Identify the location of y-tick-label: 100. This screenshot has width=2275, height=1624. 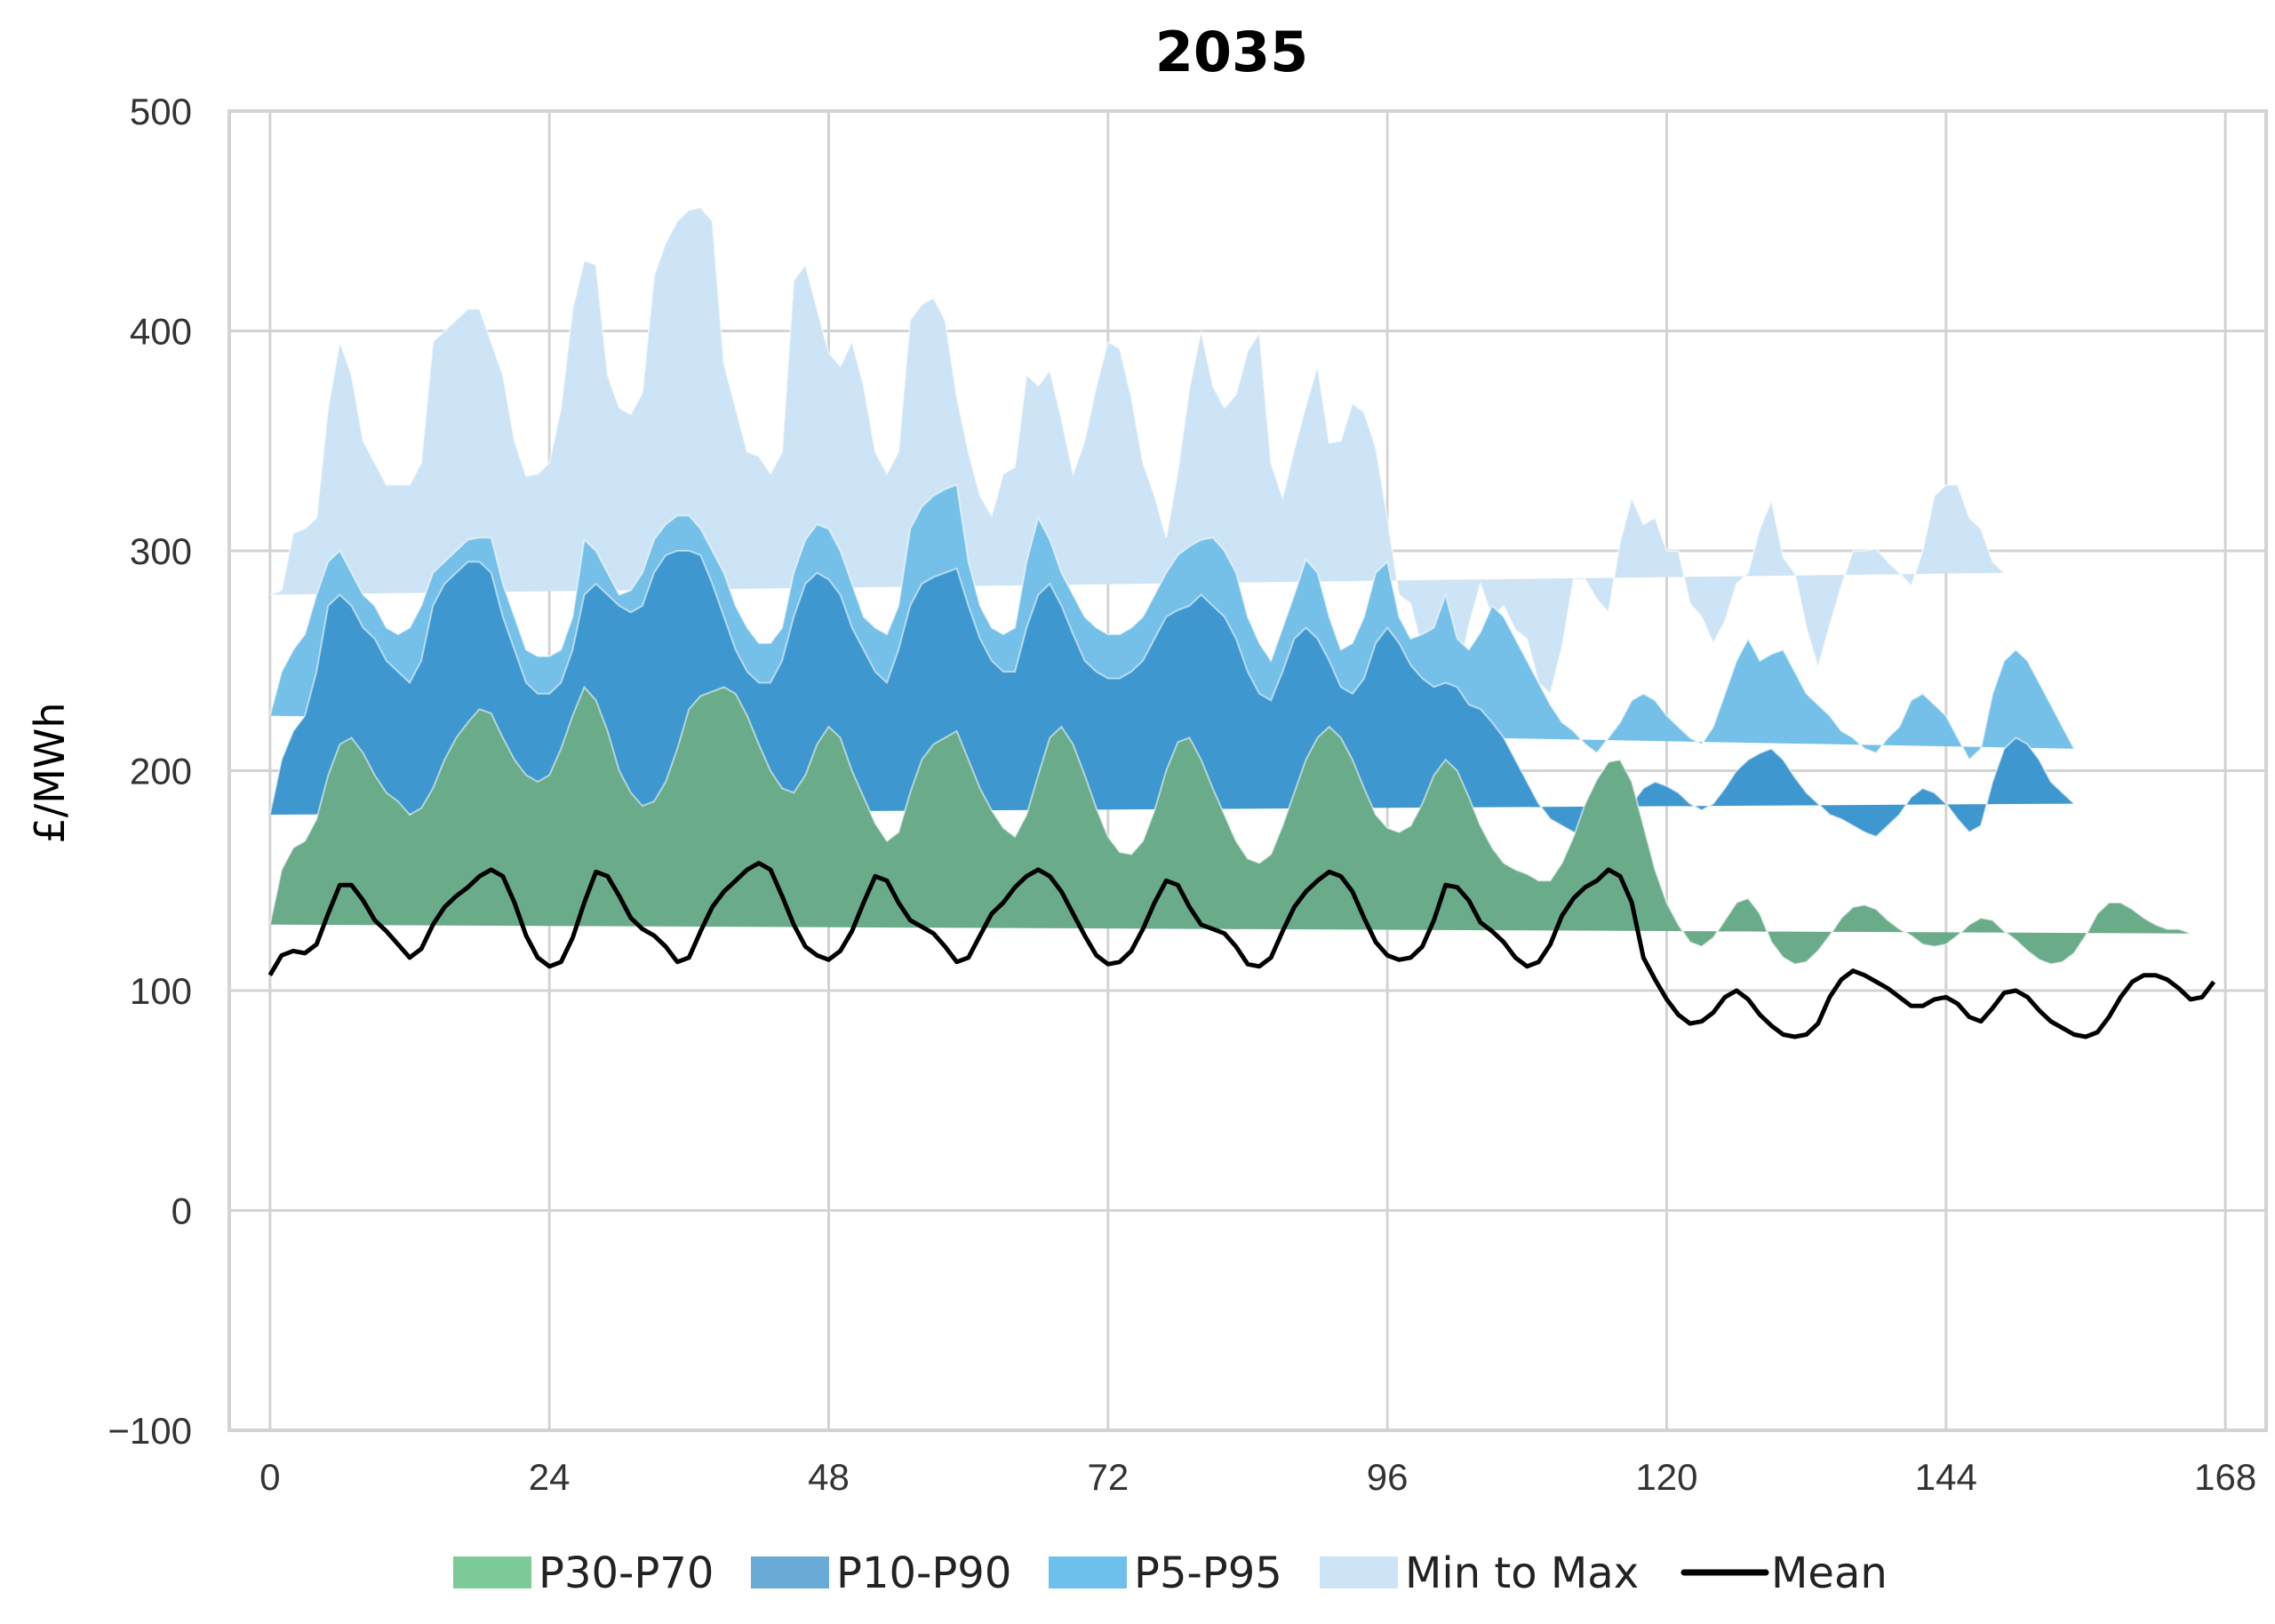
(161, 991).